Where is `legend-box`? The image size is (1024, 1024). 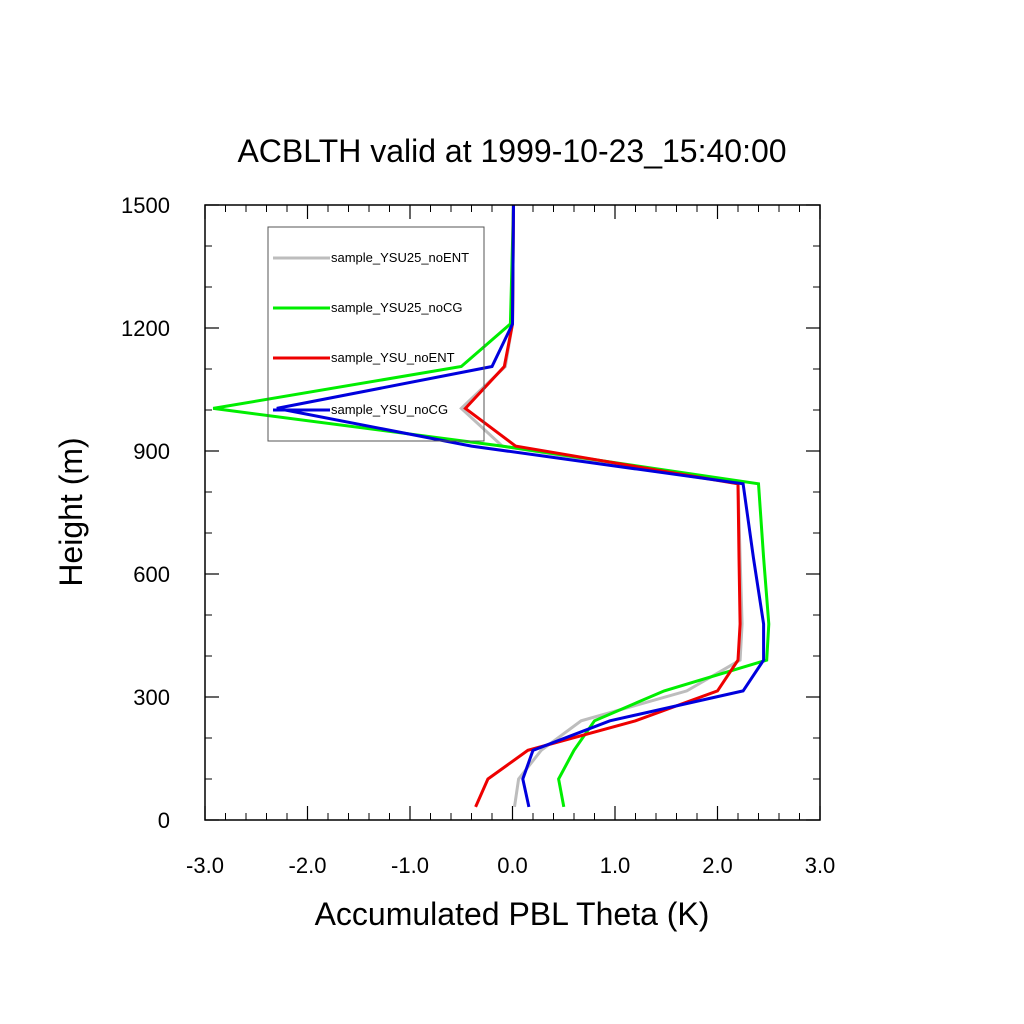 legend-box is located at coordinates (376, 334).